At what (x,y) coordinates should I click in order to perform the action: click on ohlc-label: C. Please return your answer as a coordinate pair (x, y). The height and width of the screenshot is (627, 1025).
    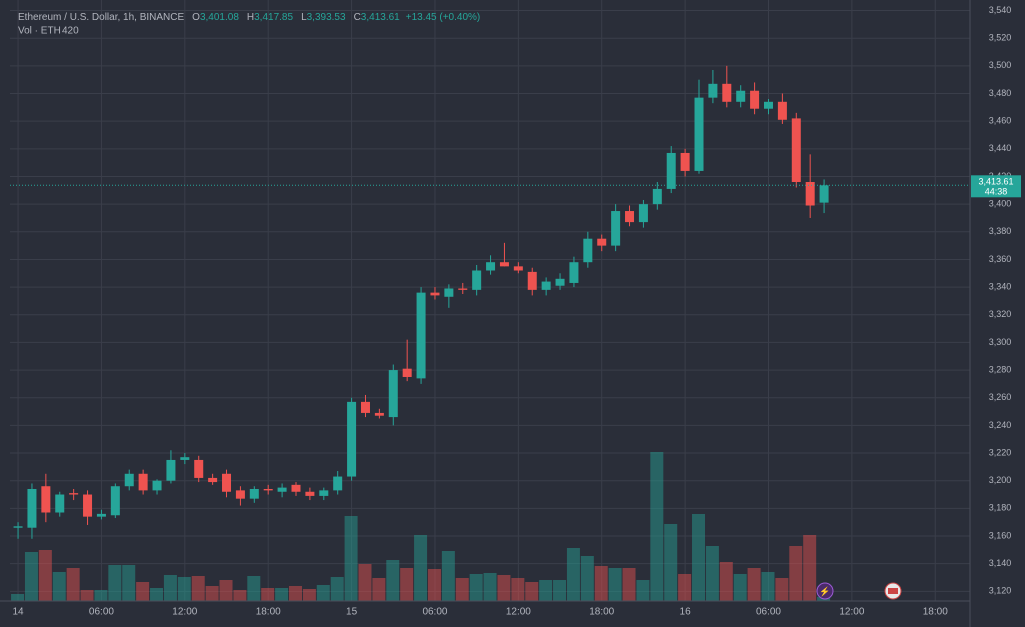
    Looking at the image, I should click on (357, 17).